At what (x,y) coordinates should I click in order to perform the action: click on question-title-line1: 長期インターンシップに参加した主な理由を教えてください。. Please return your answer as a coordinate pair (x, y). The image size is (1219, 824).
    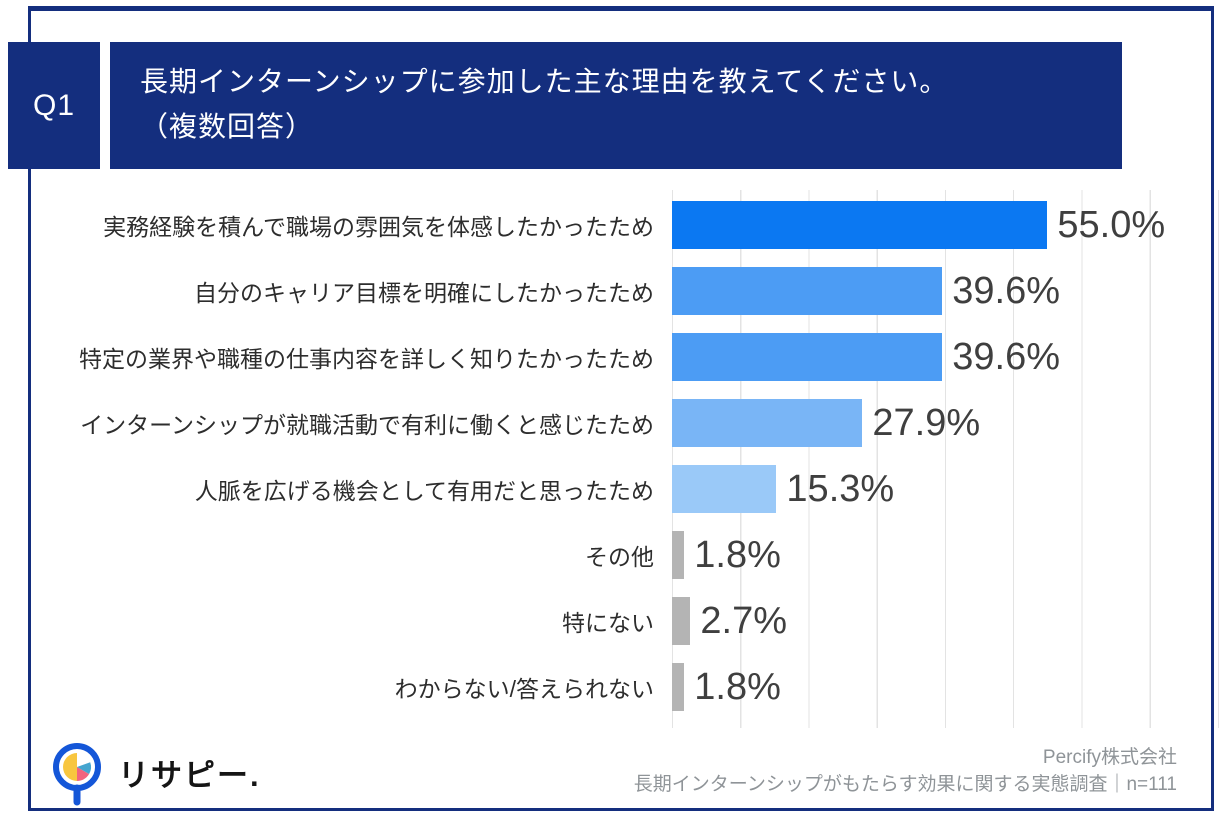
    Looking at the image, I should click on (544, 81).